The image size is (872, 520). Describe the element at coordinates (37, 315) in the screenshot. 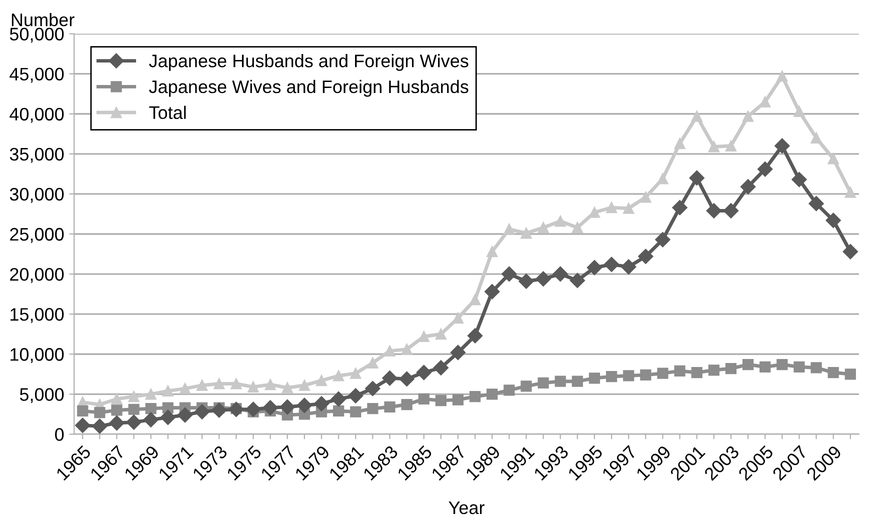

I see `y-tick-label: 15,000` at that location.